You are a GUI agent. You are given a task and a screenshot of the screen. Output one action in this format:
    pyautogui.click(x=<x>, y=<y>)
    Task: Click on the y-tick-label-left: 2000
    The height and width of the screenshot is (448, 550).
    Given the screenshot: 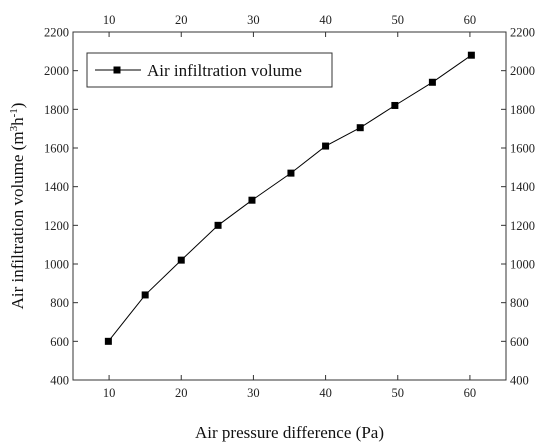 What is the action you would take?
    pyautogui.click(x=56, y=71)
    